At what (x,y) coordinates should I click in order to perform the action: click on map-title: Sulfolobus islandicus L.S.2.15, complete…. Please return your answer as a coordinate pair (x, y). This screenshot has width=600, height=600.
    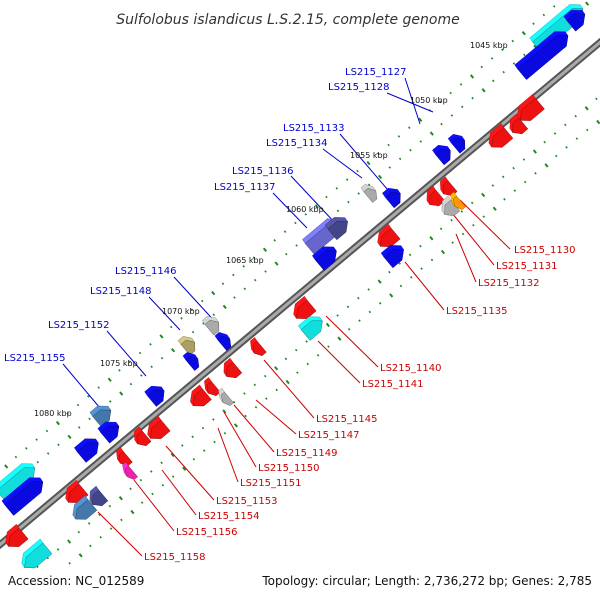
    Looking at the image, I should click on (287, 20).